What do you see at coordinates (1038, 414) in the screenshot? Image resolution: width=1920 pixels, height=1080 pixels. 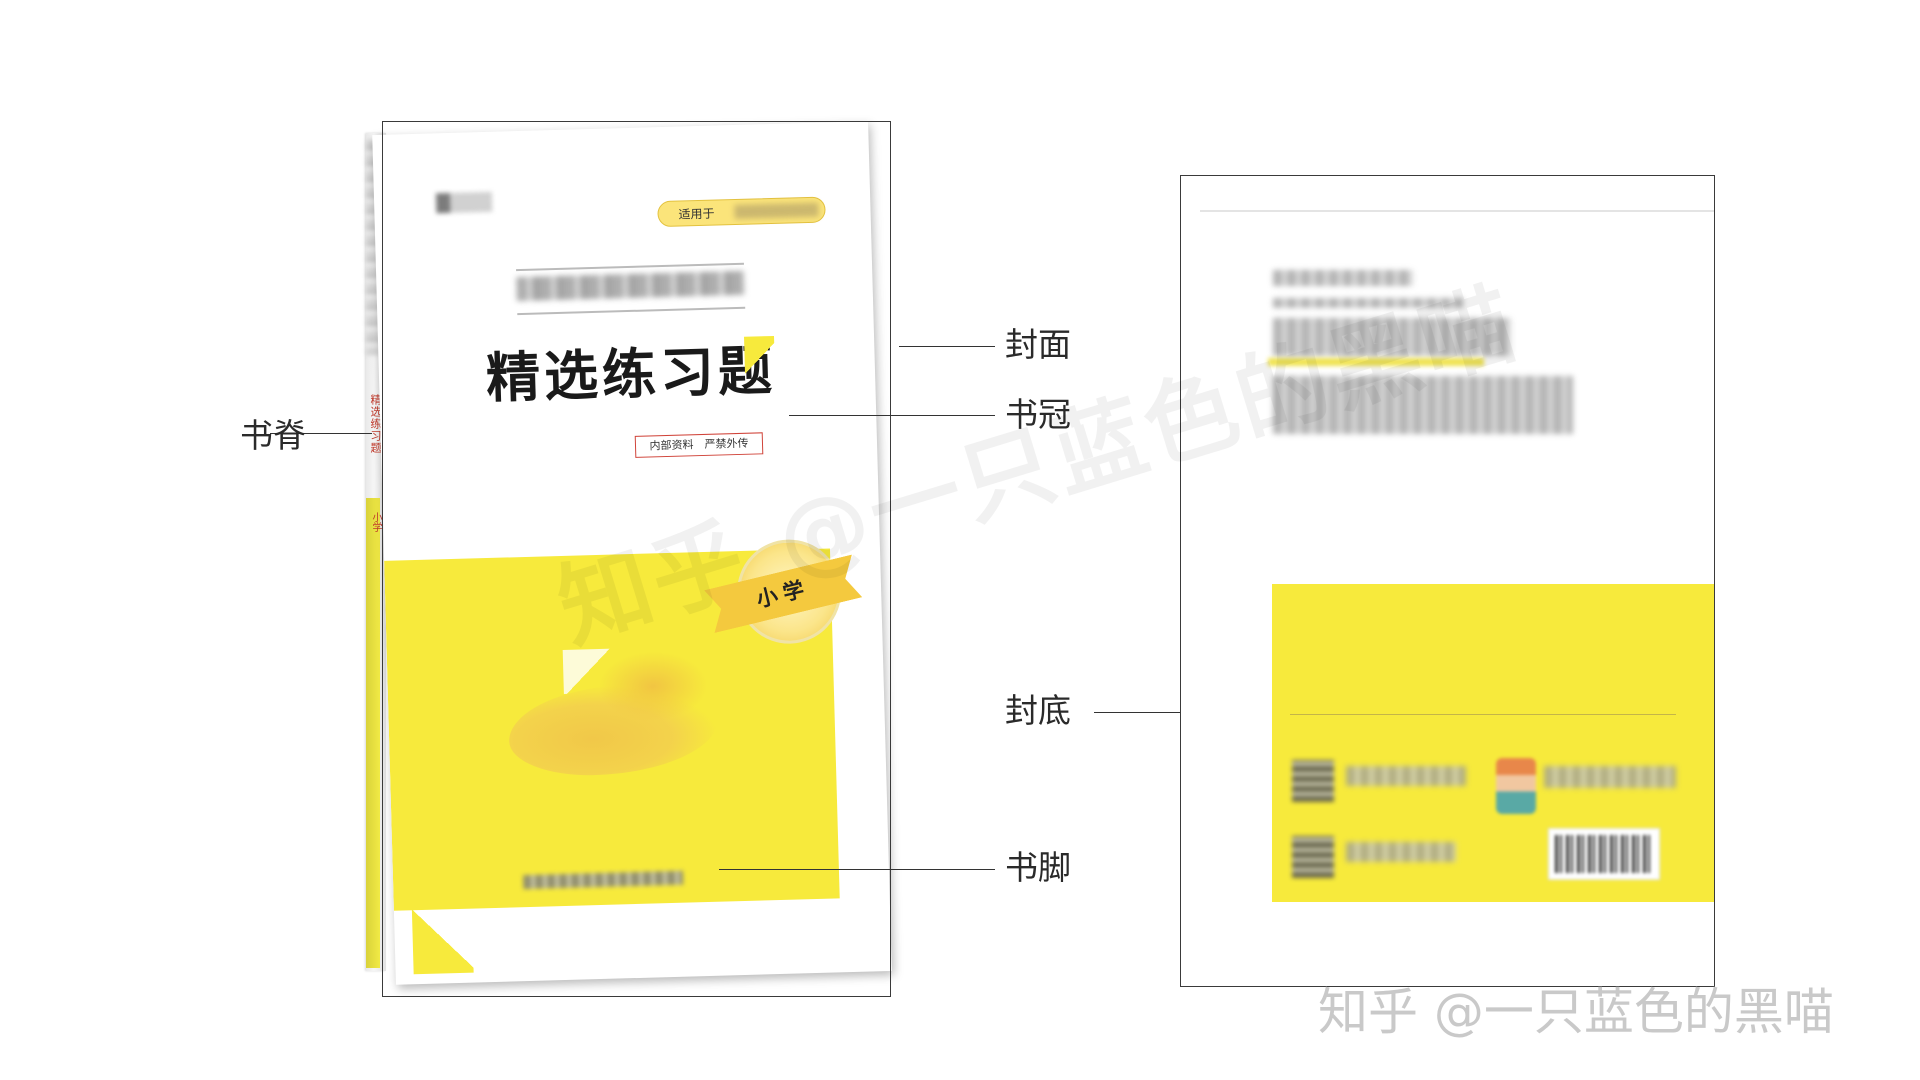 I see `label-crown: 书冠` at bounding box center [1038, 414].